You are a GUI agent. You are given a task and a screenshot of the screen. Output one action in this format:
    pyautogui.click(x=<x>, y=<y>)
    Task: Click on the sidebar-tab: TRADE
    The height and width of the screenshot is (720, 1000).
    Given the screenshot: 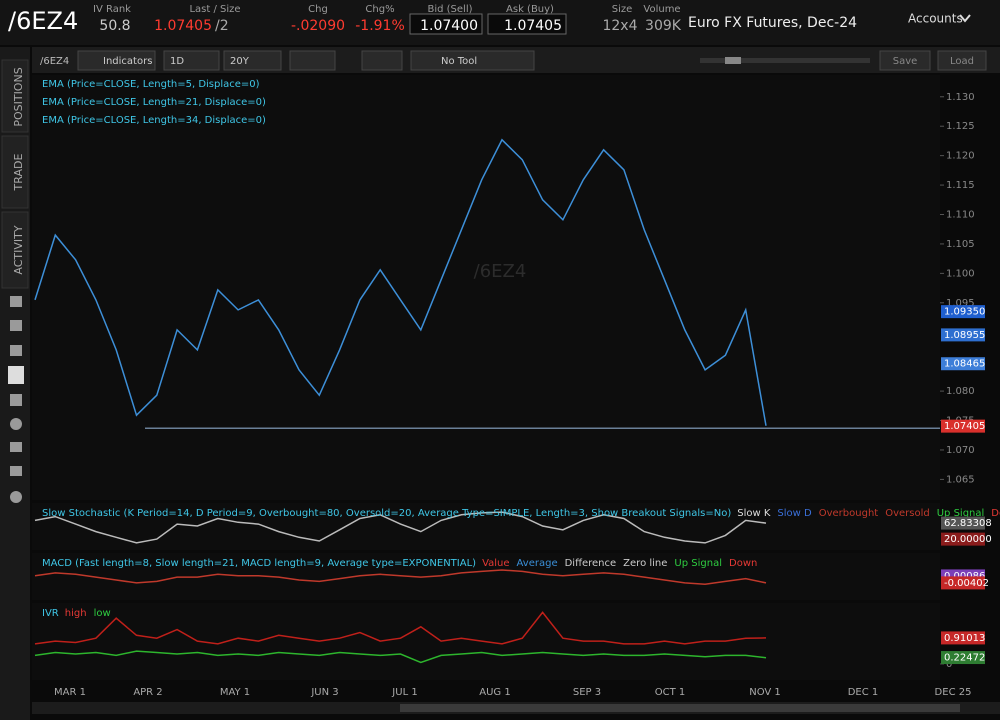 What is the action you would take?
    pyautogui.click(x=18, y=173)
    